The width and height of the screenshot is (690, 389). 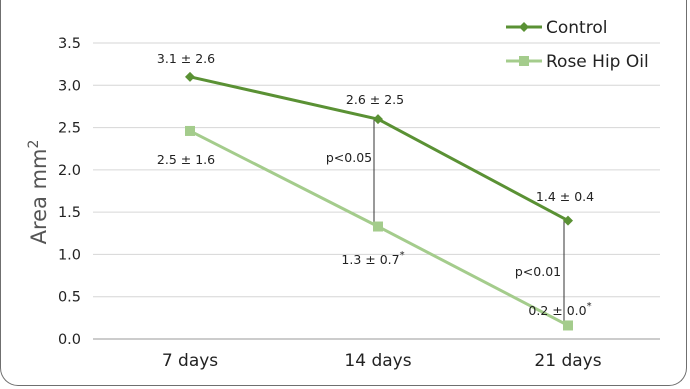 I want to click on y-tick-label: 3.0, so click(x=69, y=86).